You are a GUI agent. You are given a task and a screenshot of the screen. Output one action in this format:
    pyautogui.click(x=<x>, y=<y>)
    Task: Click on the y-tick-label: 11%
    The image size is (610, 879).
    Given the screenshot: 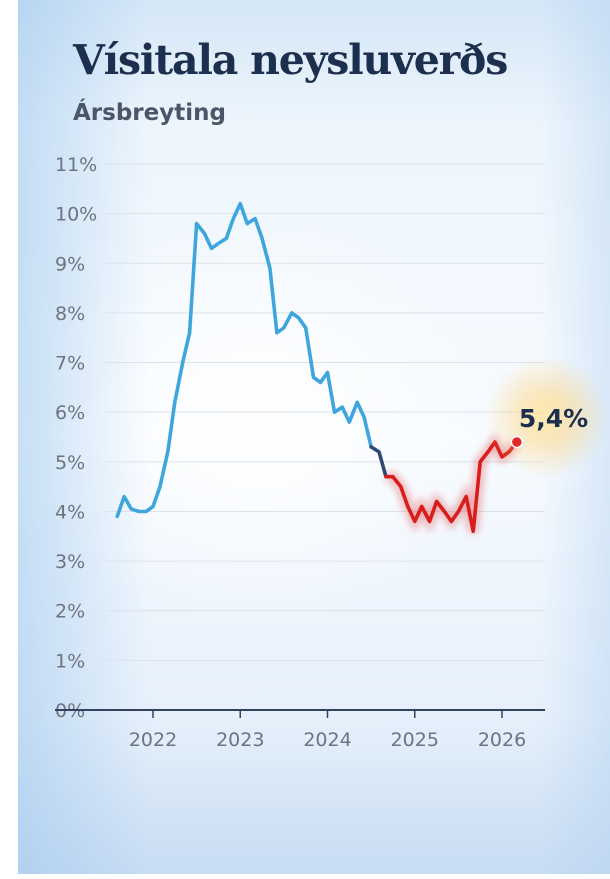 What is the action you would take?
    pyautogui.click(x=76, y=165)
    